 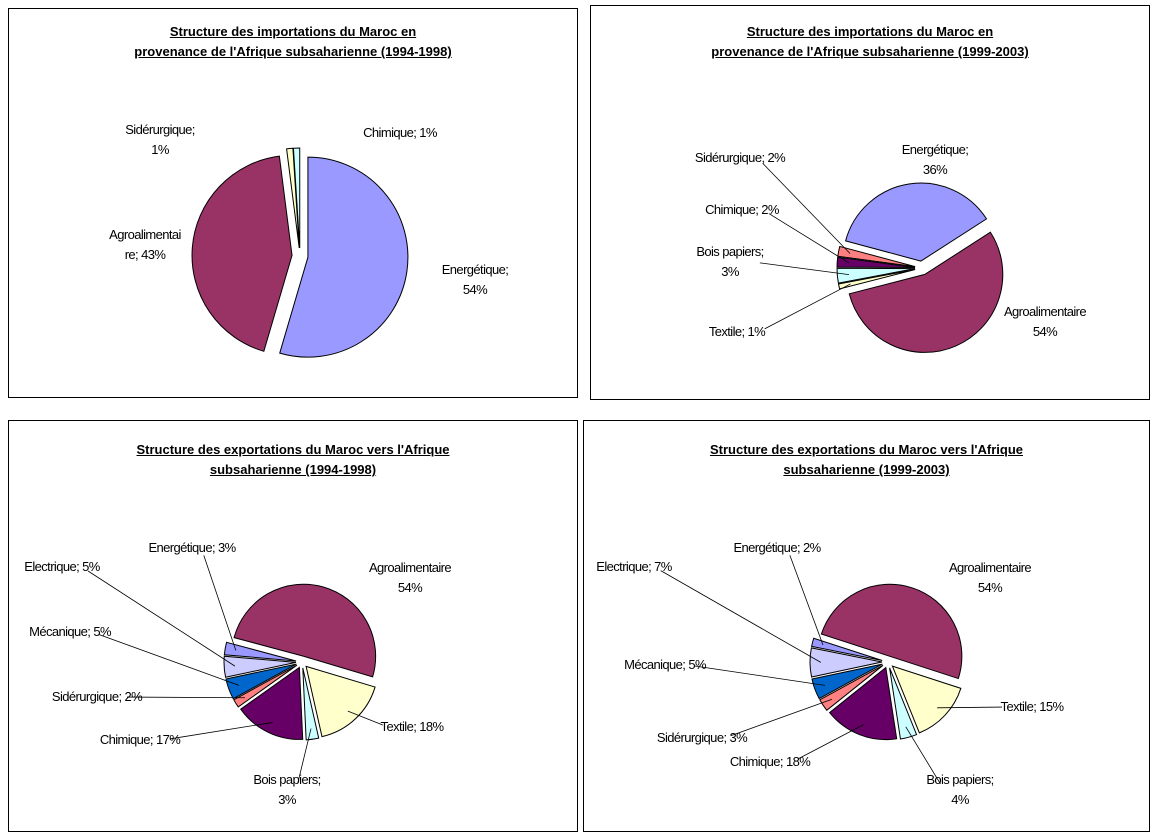 What do you see at coordinates (634, 566) in the screenshot?
I see `slice-label: Electrique; 7%` at bounding box center [634, 566].